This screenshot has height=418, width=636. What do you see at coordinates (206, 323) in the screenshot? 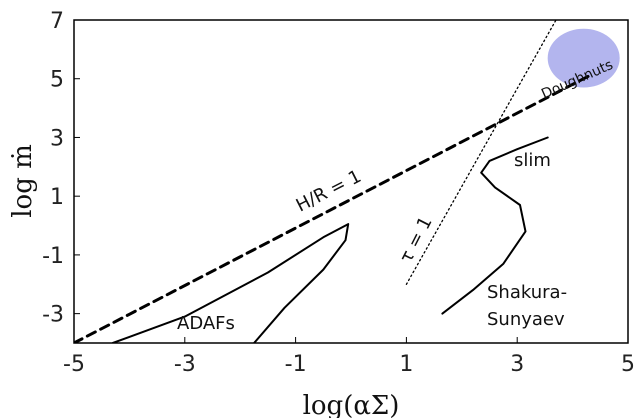
I see `annotation-adafs: ADAFs` at bounding box center [206, 323].